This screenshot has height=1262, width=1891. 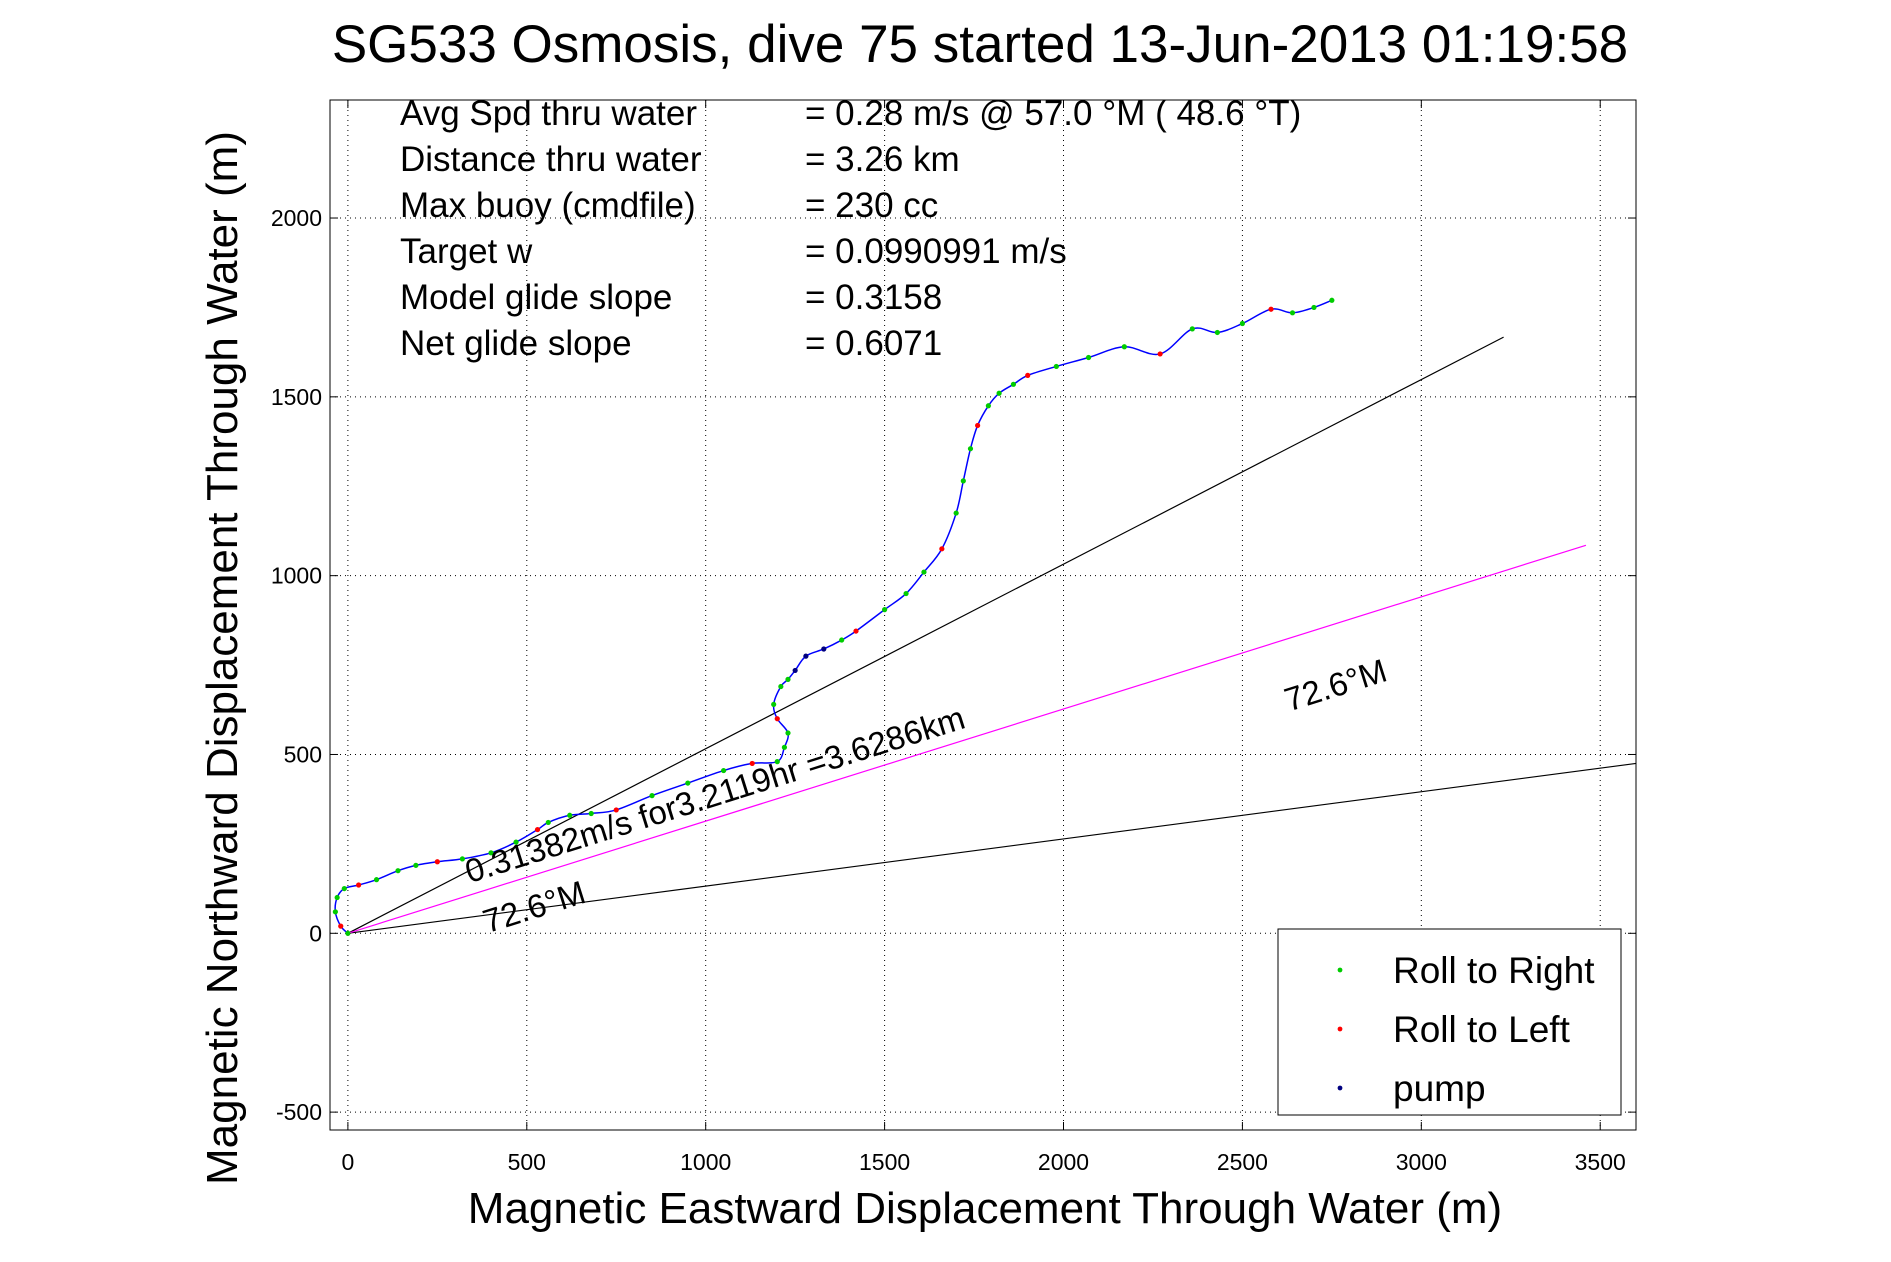 I want to click on x-tick-label: 3000, so click(x=1421, y=1162).